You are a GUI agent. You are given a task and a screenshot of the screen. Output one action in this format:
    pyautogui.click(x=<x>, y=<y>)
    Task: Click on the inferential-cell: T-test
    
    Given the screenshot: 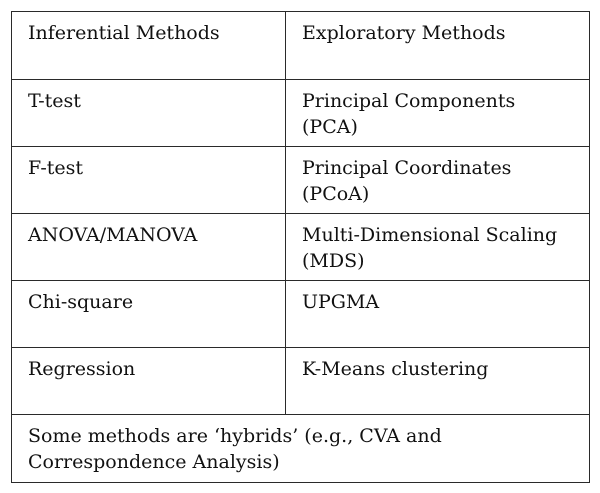 What is the action you would take?
    pyautogui.click(x=148, y=113)
    